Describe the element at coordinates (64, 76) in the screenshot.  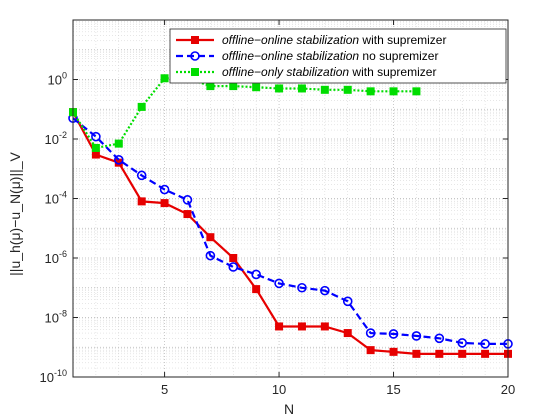
I see `y-tick-exponent: 0` at that location.